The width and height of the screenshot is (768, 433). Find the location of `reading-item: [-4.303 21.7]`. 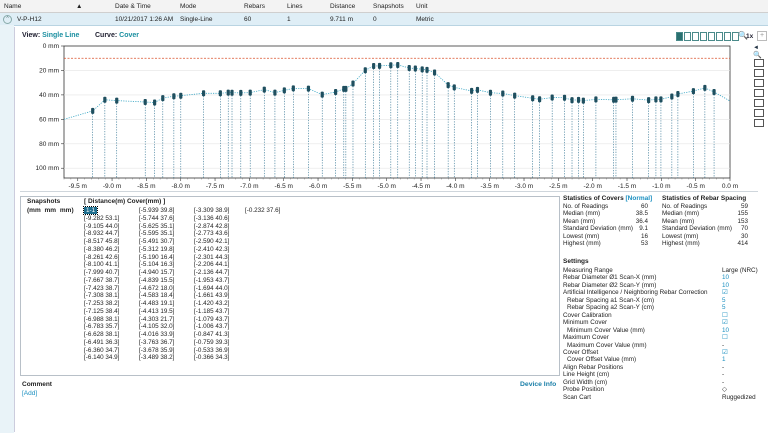

reading-item: [-4.303 21.7] is located at coordinates (157, 319).